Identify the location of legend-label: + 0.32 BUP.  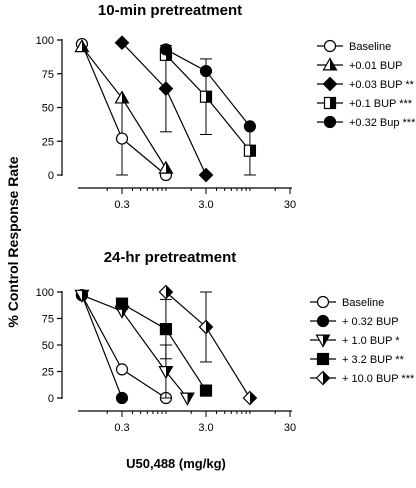
(370, 322).